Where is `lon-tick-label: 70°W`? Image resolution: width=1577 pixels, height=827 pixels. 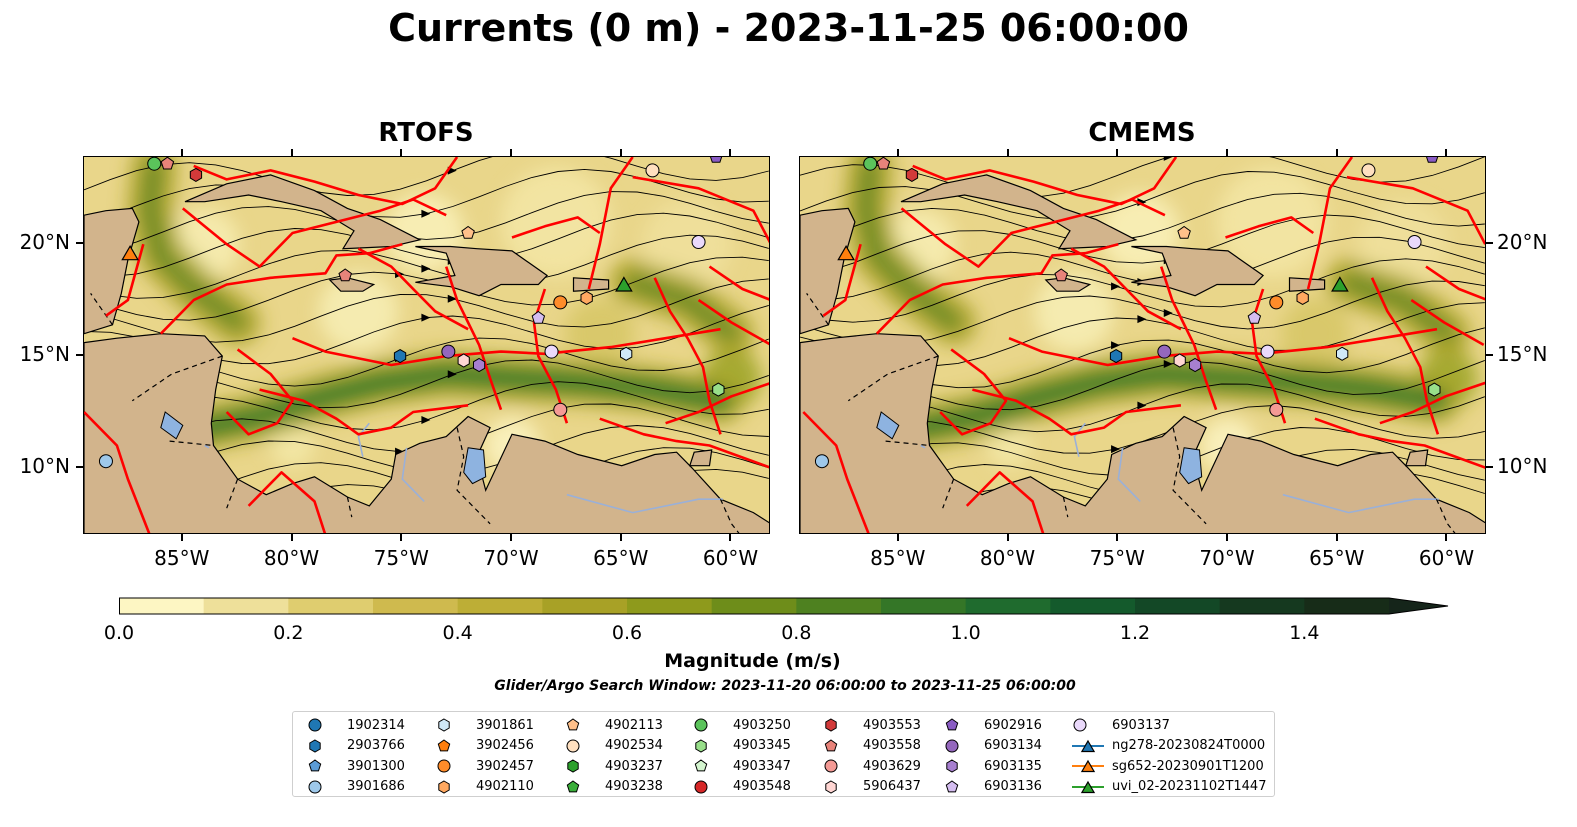 lon-tick-label: 70°W is located at coordinates (1227, 558).